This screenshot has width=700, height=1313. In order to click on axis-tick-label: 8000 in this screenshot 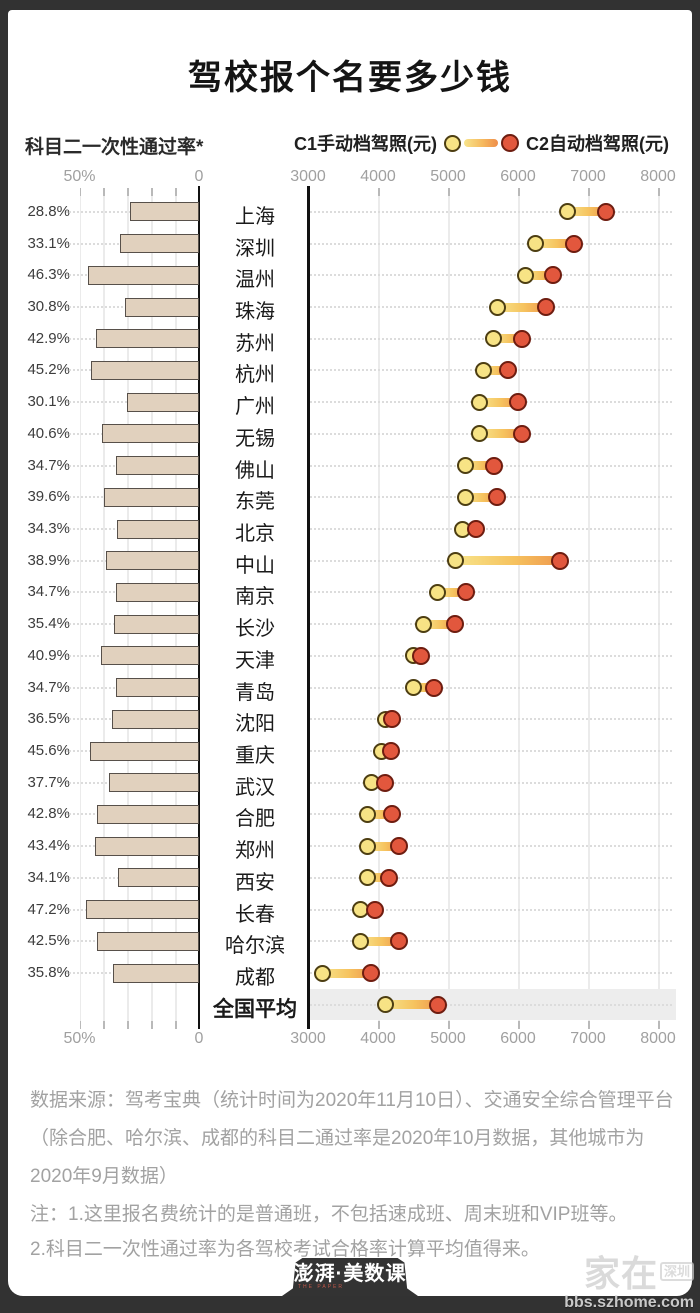, I will do `click(658, 176)`.